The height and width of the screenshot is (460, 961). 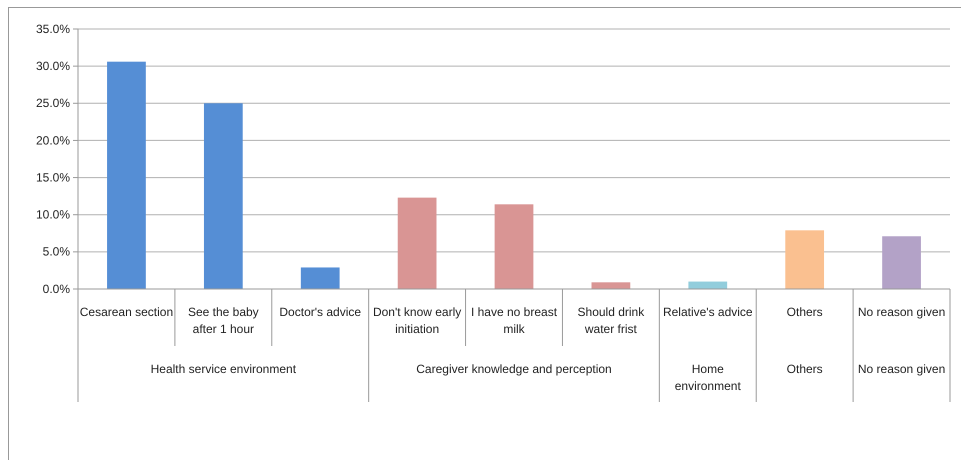 I want to click on text: Health service environment, so click(x=223, y=369).